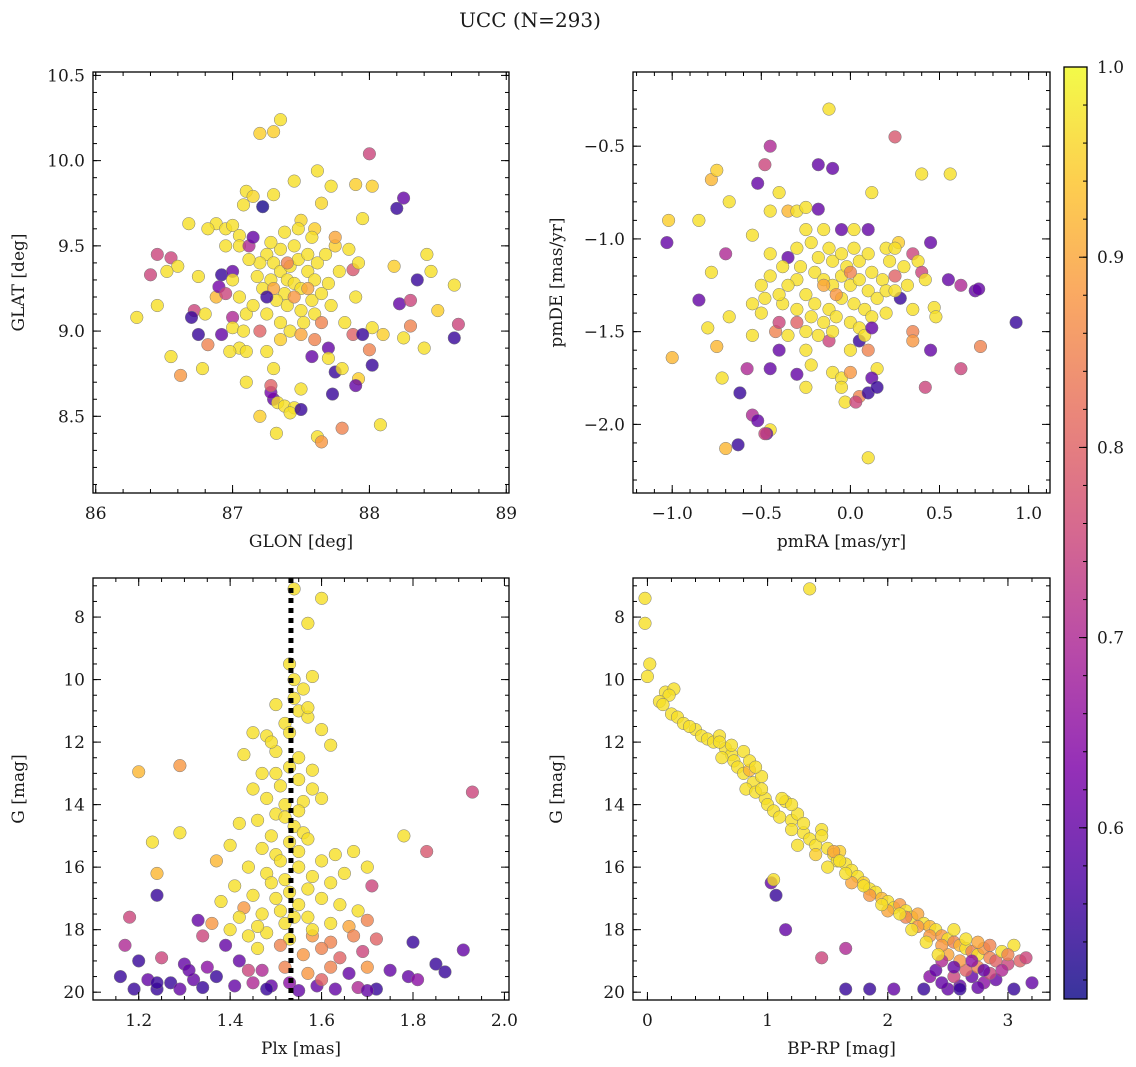 The width and height of the screenshot is (1136, 1067). I want to click on y-tick-label: −0.5, so click(604, 147).